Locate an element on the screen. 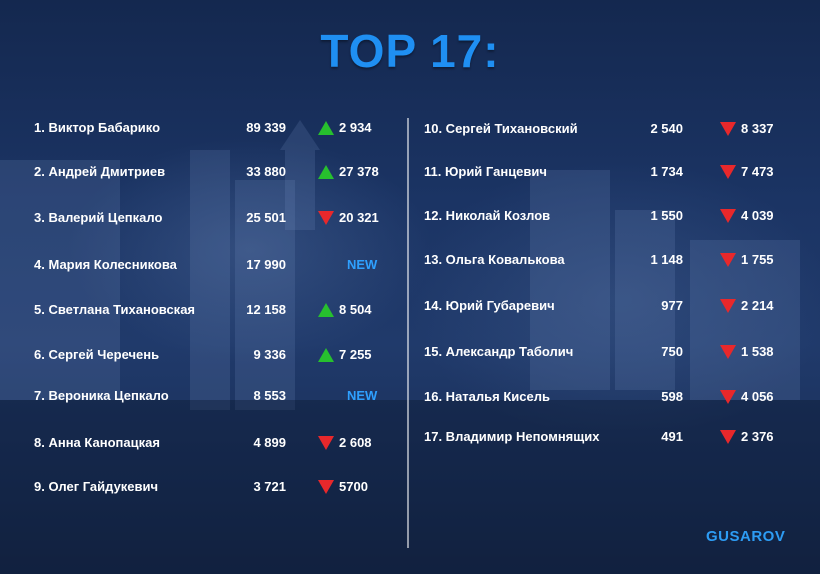 Image resolution: width=820 pixels, height=574 pixels. vote-count: 1 550 is located at coordinates (666, 215).